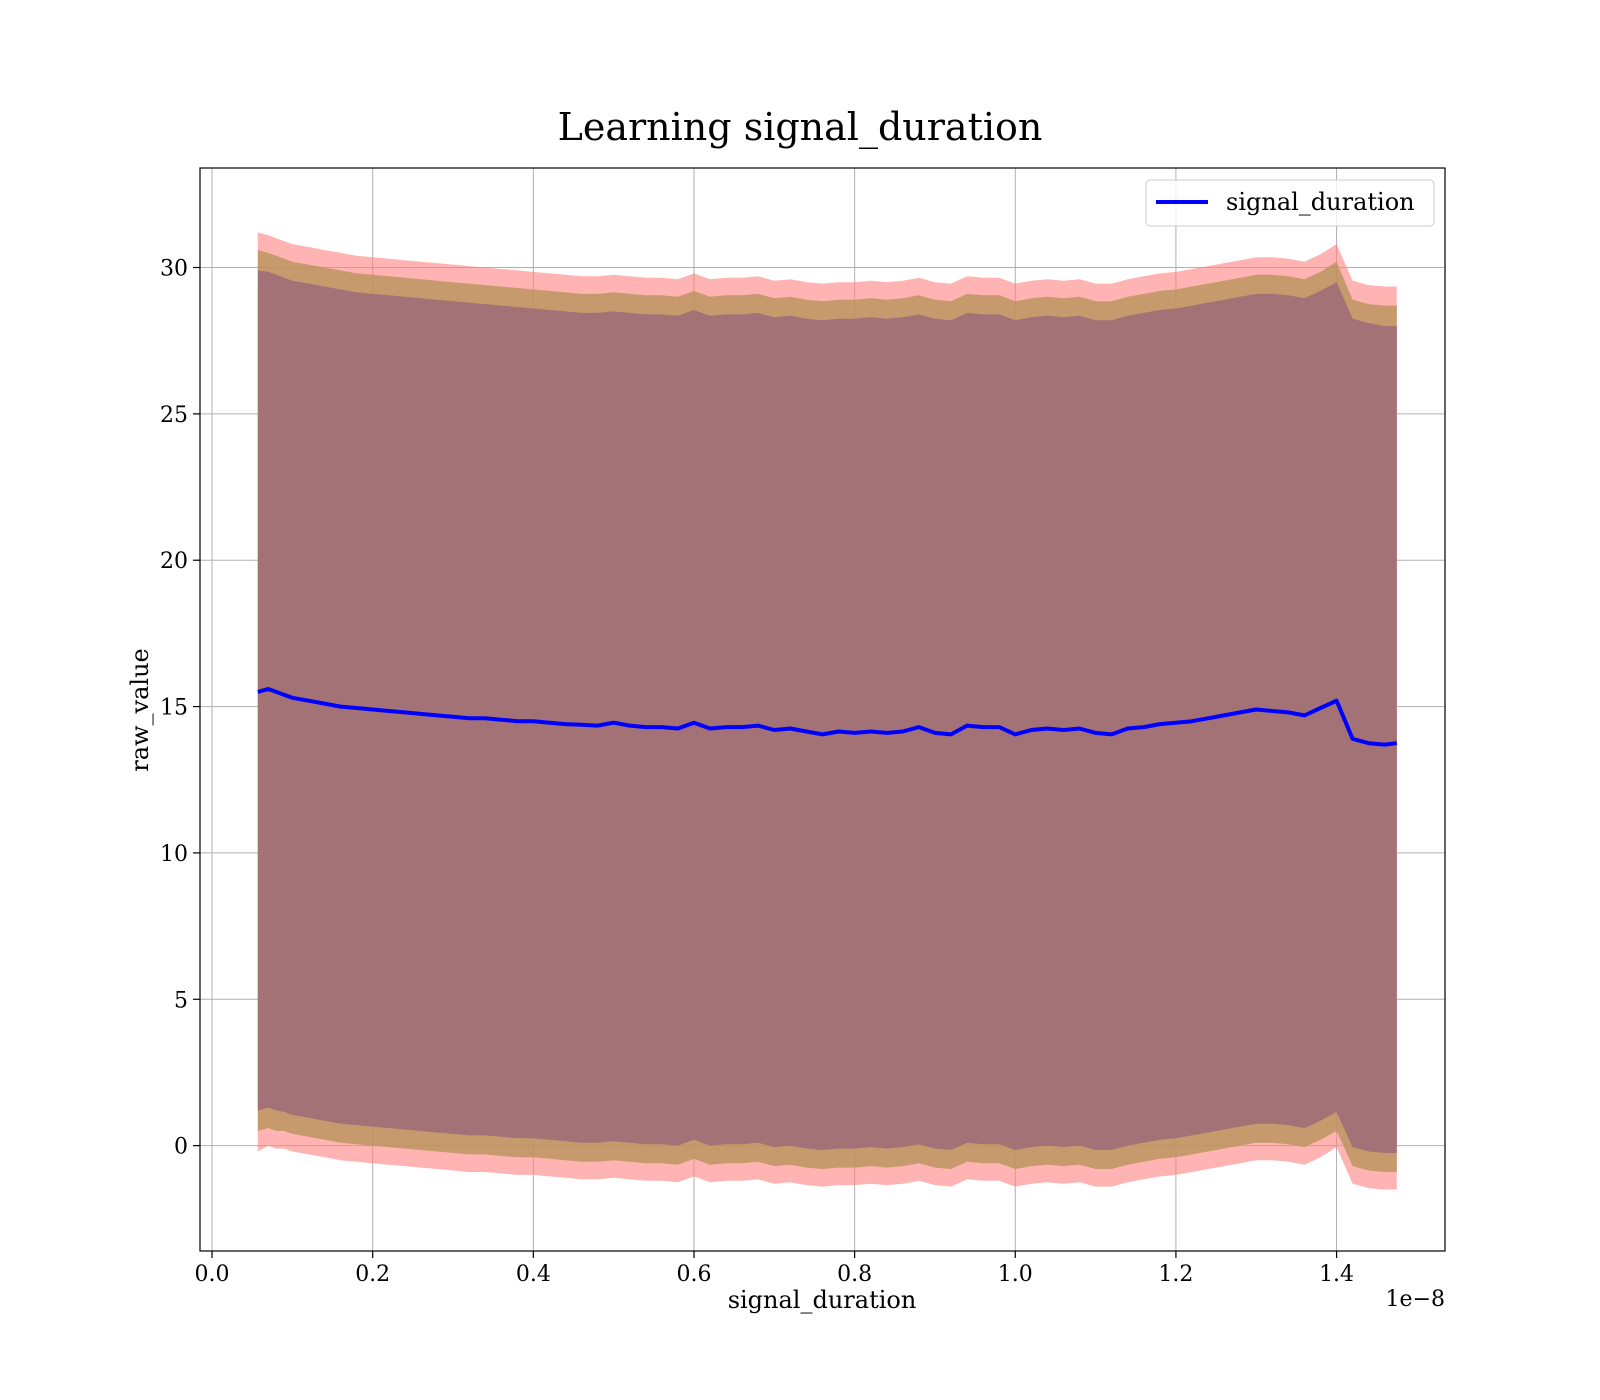 Image resolution: width=1600 pixels, height=1400 pixels. I want to click on y-tick-label: 5, so click(181, 1000).